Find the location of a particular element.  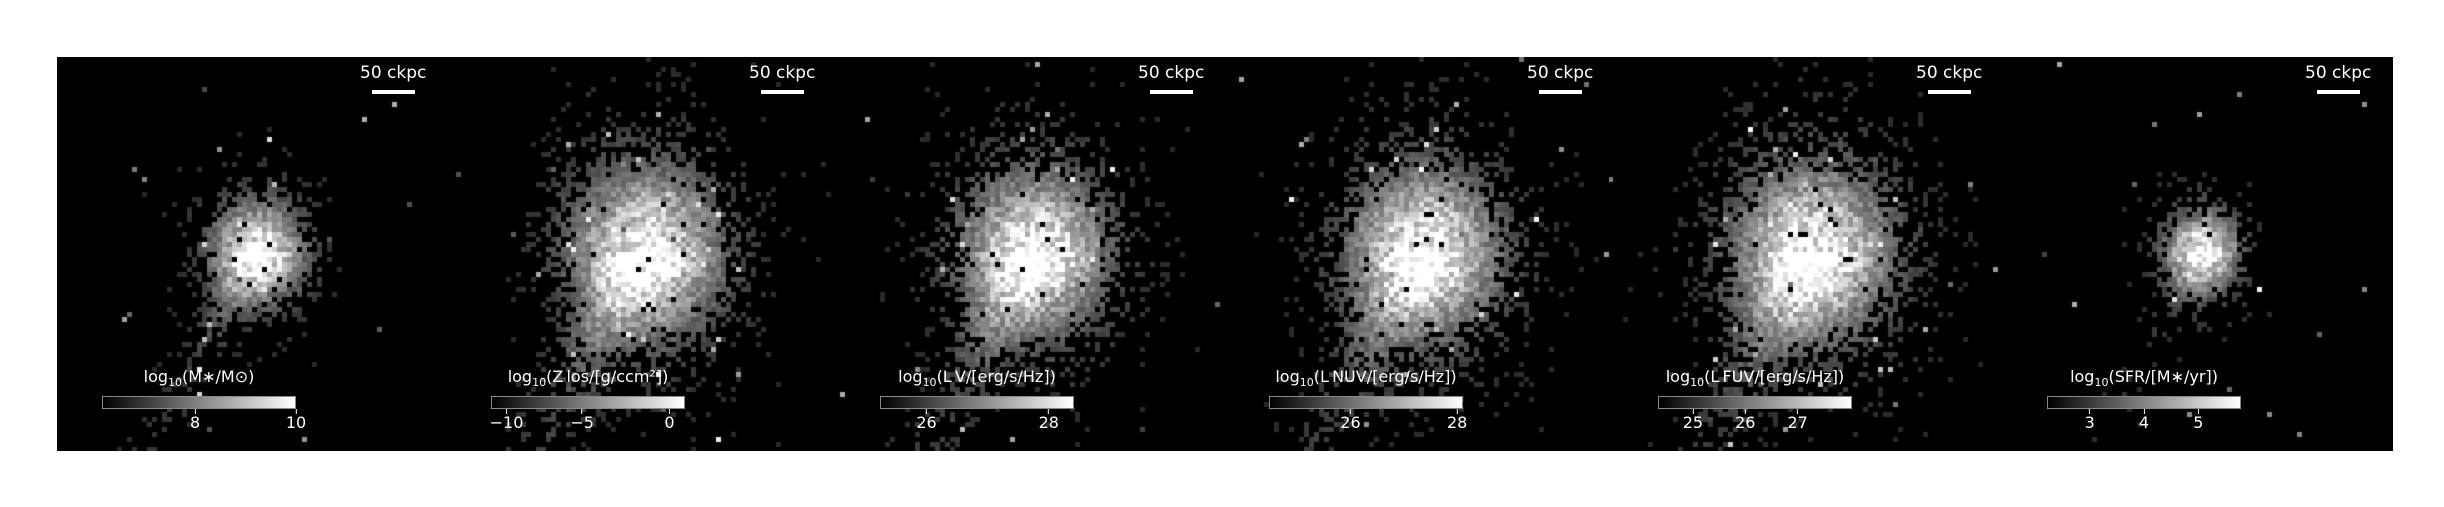

map-panel: 50 ckpc log10(SFR/[M∗/yr]) 3 4 5 is located at coordinates (2196, 254).